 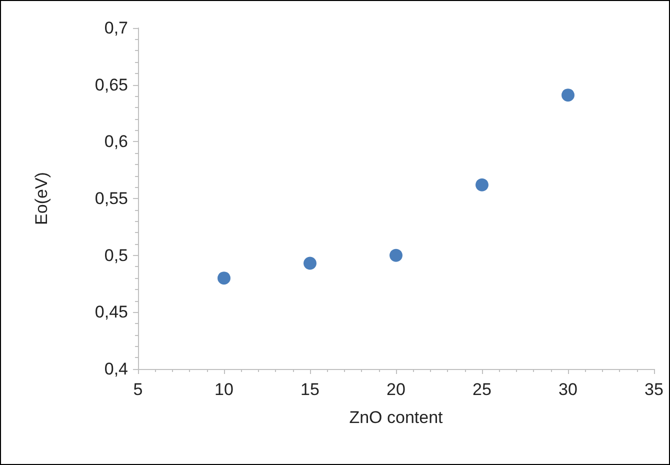 What do you see at coordinates (482, 389) in the screenshot?
I see `x-tick-label: 25` at bounding box center [482, 389].